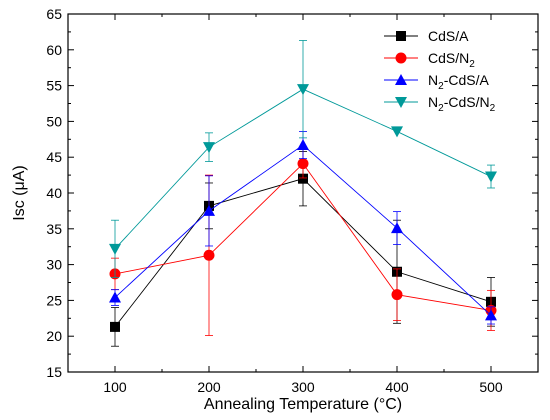 This screenshot has height=420, width=550. What do you see at coordinates (209, 387) in the screenshot?
I see `x-tick-label: 200` at bounding box center [209, 387].